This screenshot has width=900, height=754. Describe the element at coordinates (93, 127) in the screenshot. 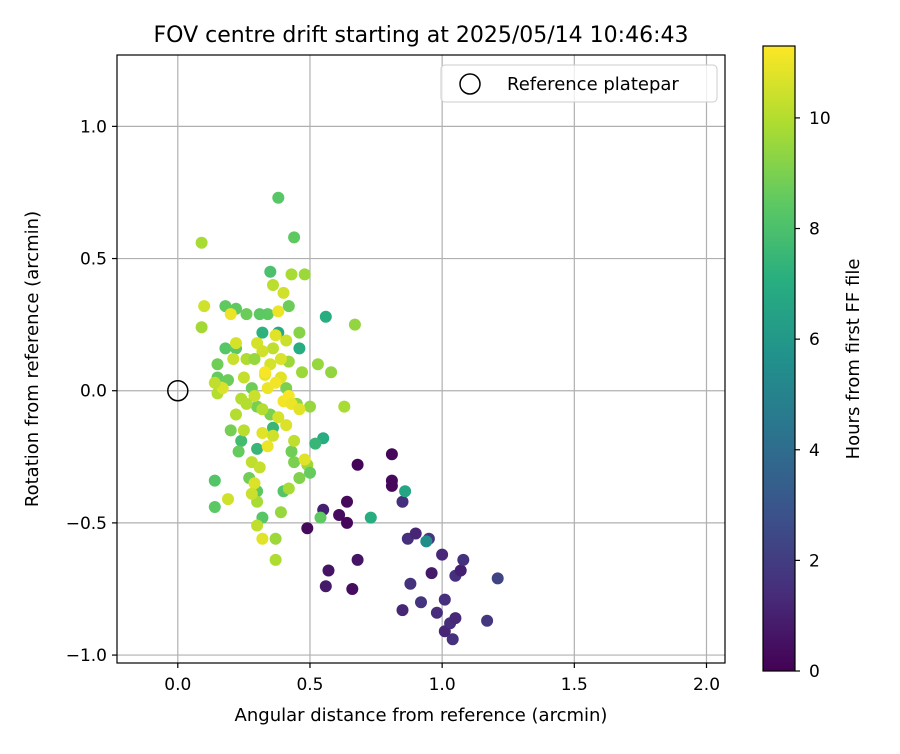

I see `y-tick-label: 1.0` at that location.